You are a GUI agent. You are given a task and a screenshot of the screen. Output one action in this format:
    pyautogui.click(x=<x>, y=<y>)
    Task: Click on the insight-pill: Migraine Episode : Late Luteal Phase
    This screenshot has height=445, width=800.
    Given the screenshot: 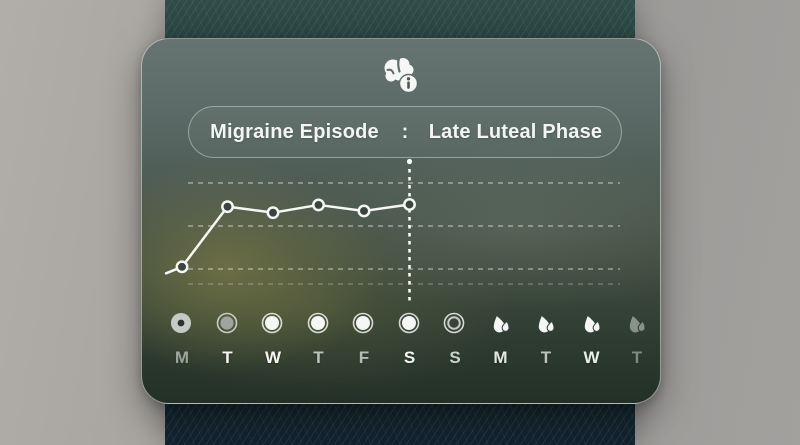 What is the action you would take?
    pyautogui.click(x=405, y=132)
    